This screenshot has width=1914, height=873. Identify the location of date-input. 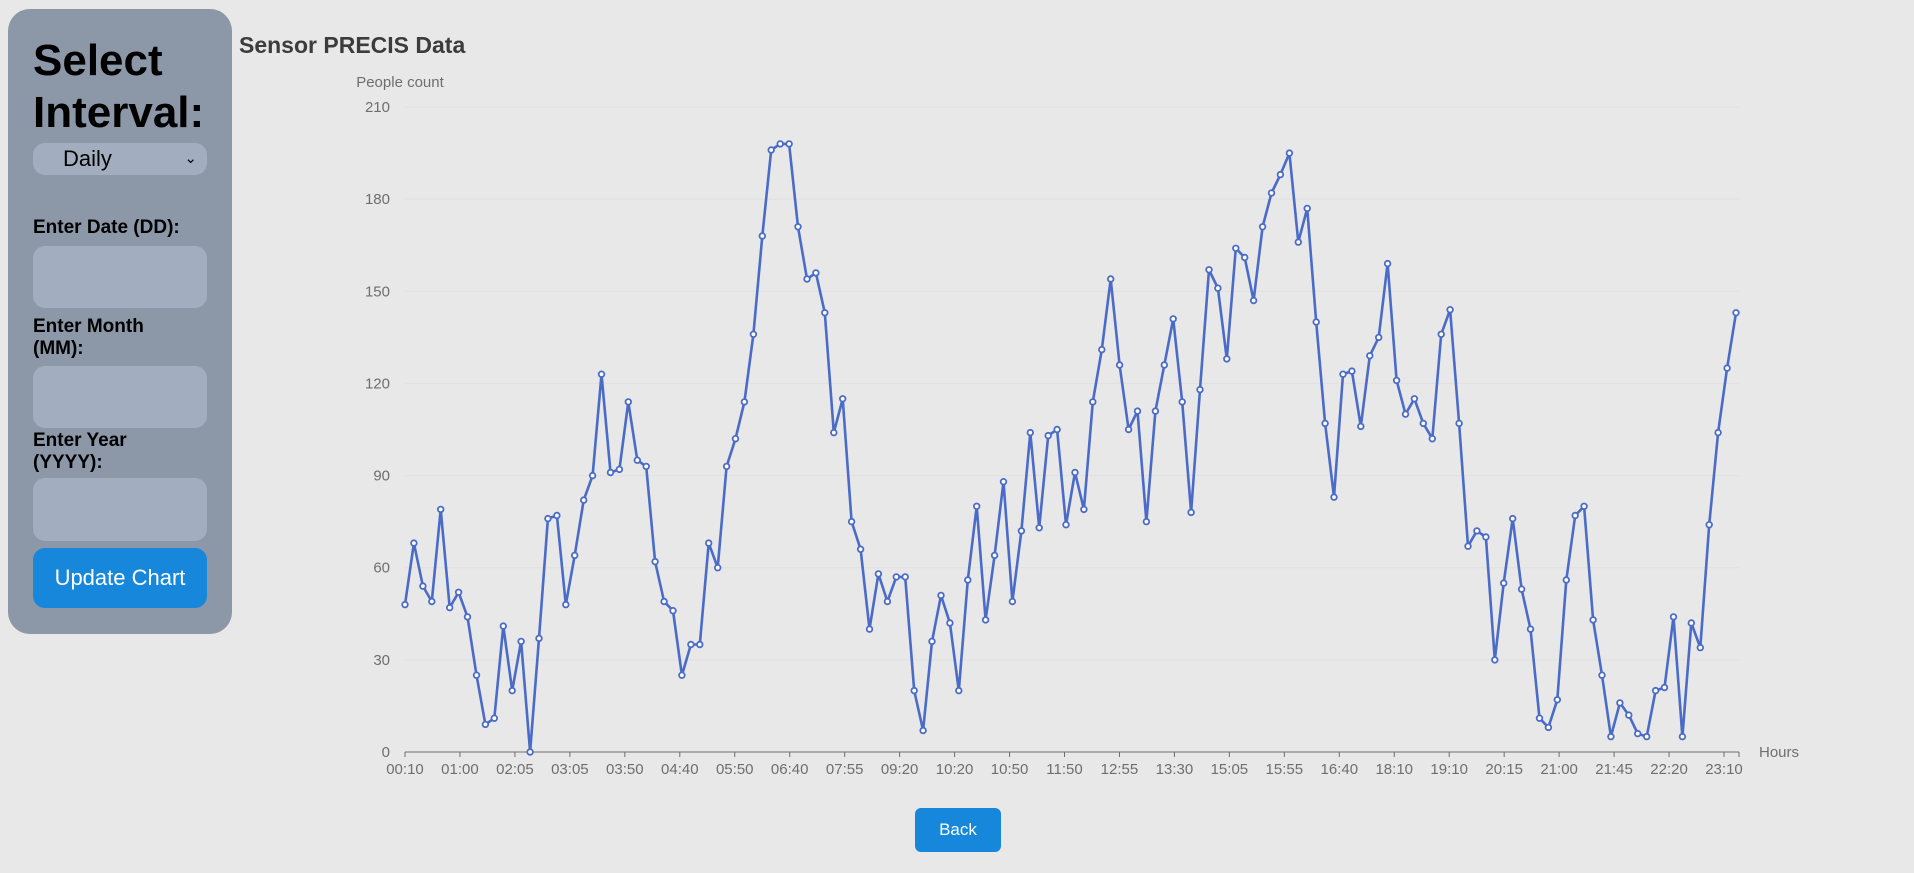
(120, 277).